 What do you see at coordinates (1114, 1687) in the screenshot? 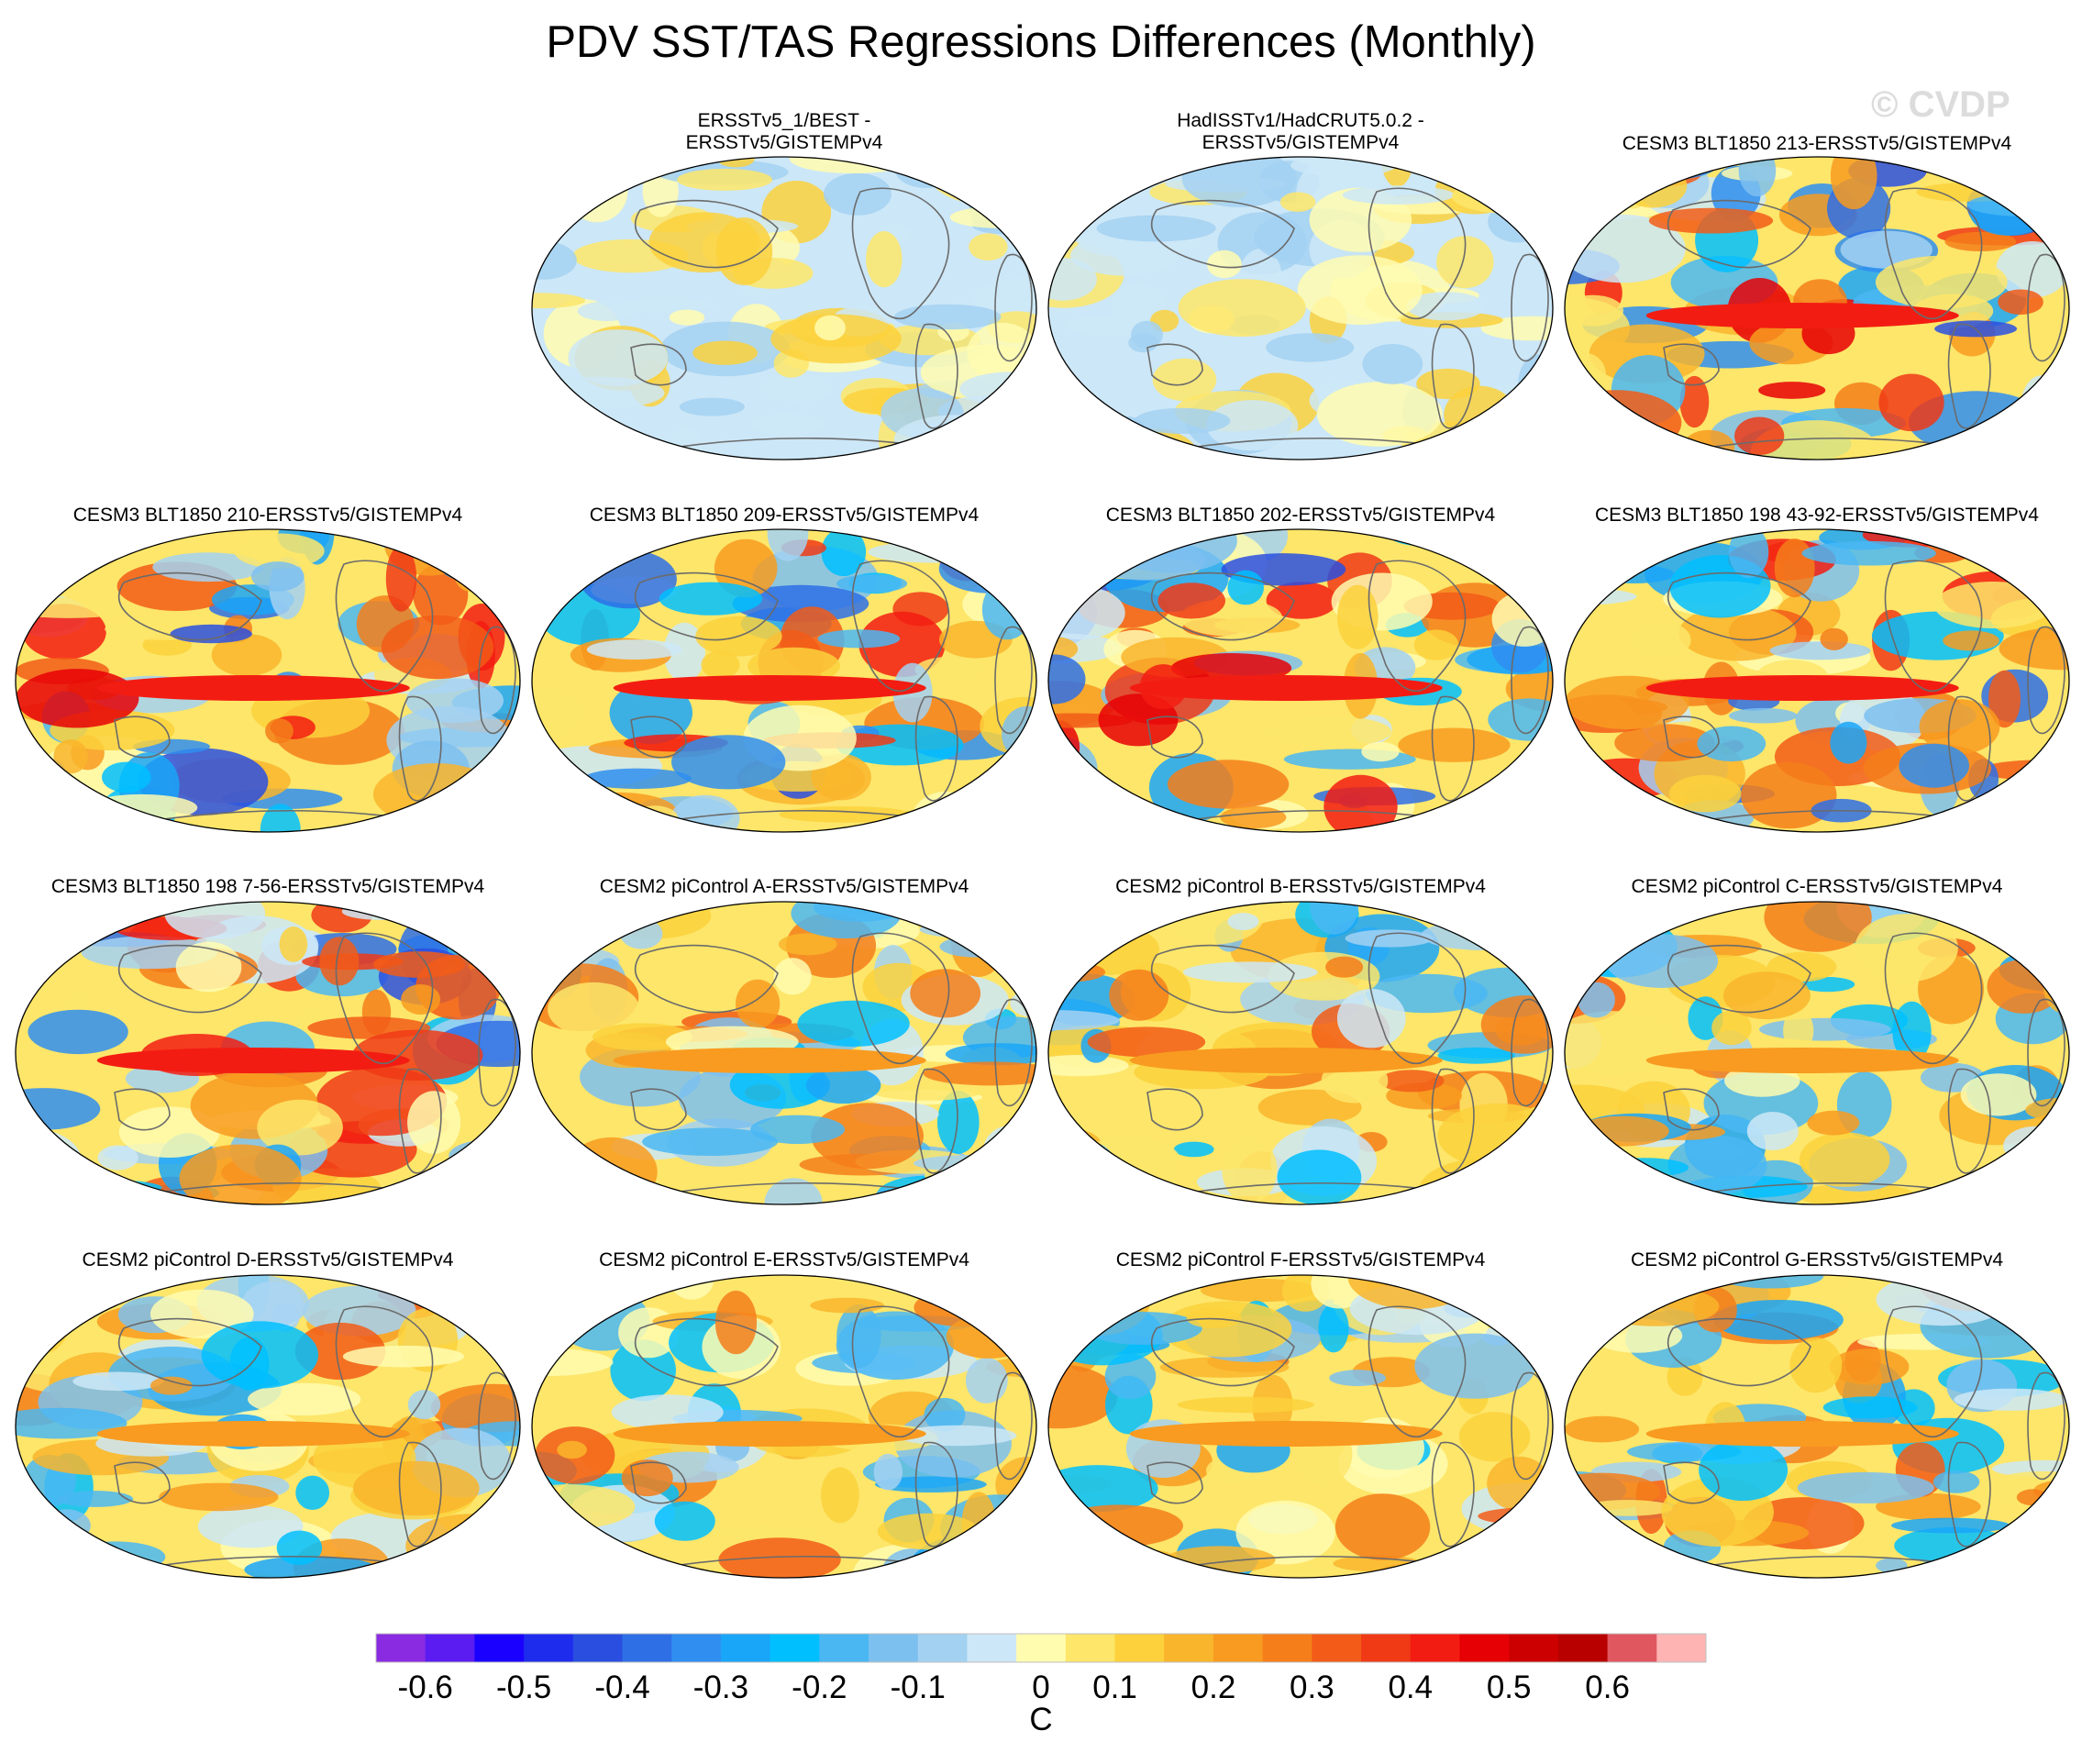
I see `colorbar-tick-label: 0.1` at bounding box center [1114, 1687].